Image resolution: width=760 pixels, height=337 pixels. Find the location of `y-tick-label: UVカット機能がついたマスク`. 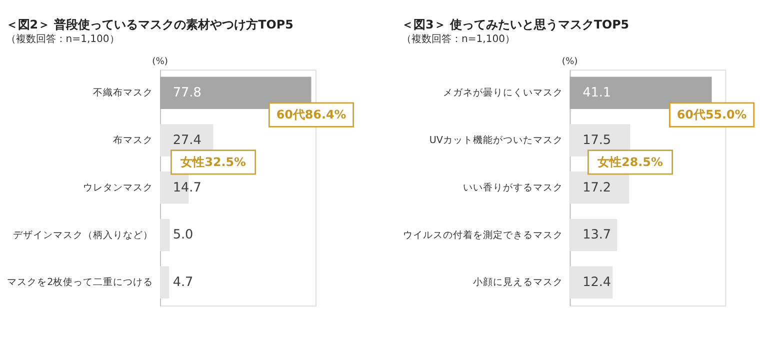

y-tick-label: UVカット機能がついたマスク is located at coordinates (496, 140).